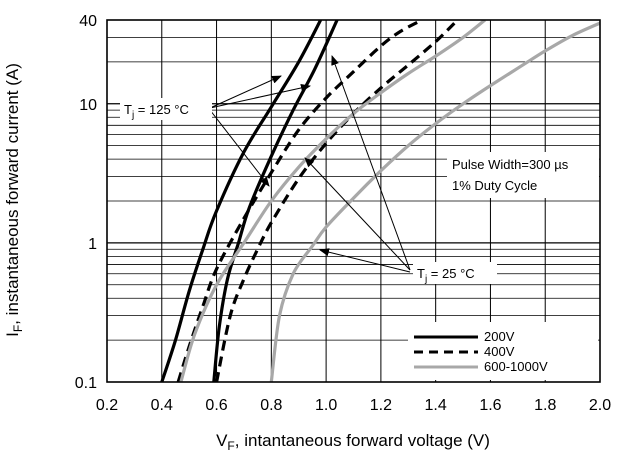 This screenshot has height=454, width=619. I want to click on x-tick-label: 0.6, so click(216, 405).